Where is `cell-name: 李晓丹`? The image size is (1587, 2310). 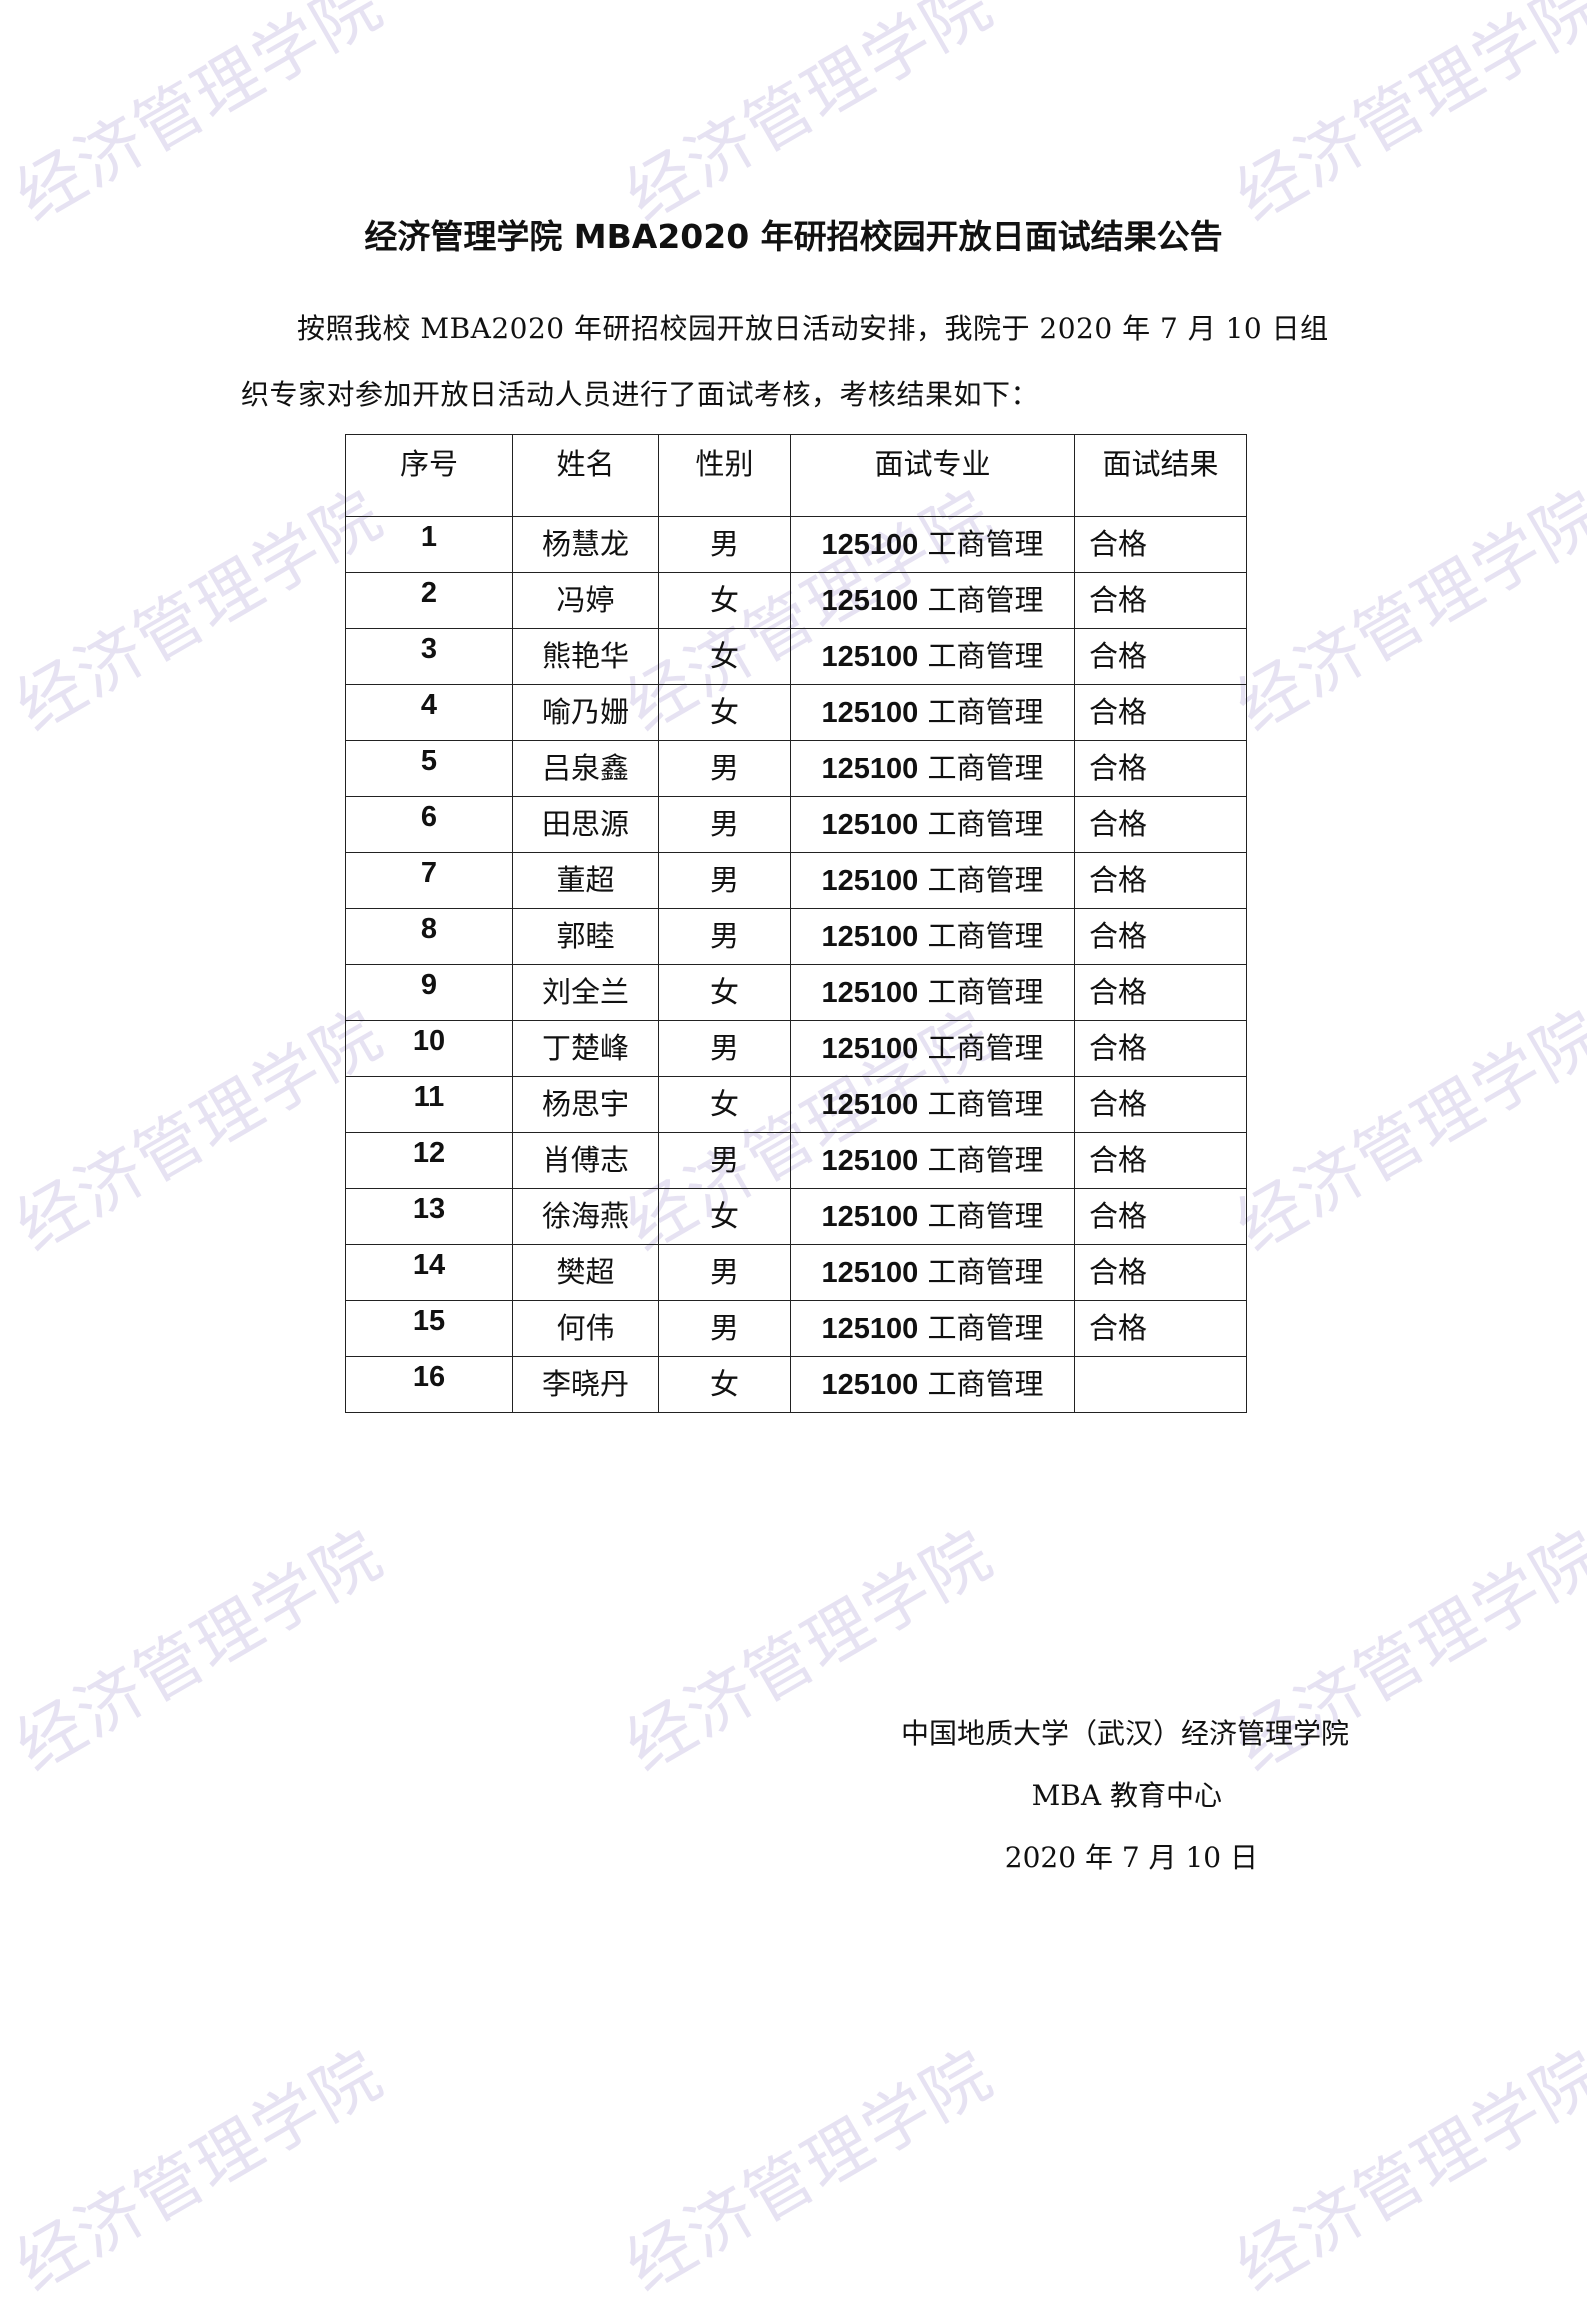 cell-name: 李晓丹 is located at coordinates (585, 1384).